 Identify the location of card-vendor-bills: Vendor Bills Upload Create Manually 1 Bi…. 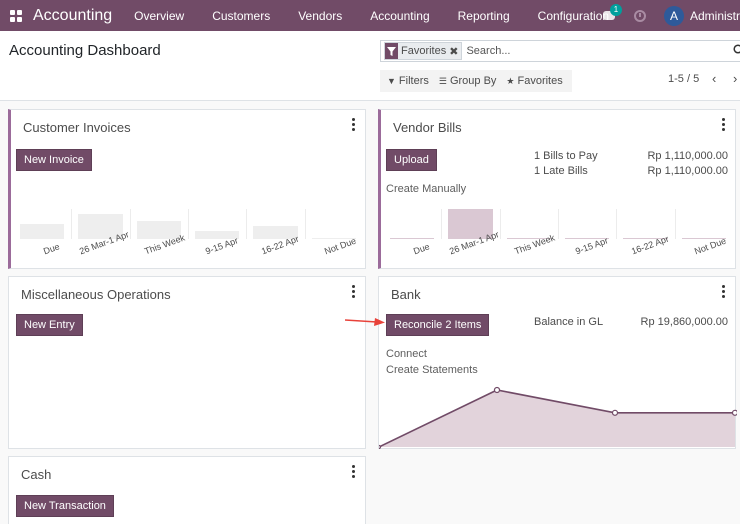
(557, 189).